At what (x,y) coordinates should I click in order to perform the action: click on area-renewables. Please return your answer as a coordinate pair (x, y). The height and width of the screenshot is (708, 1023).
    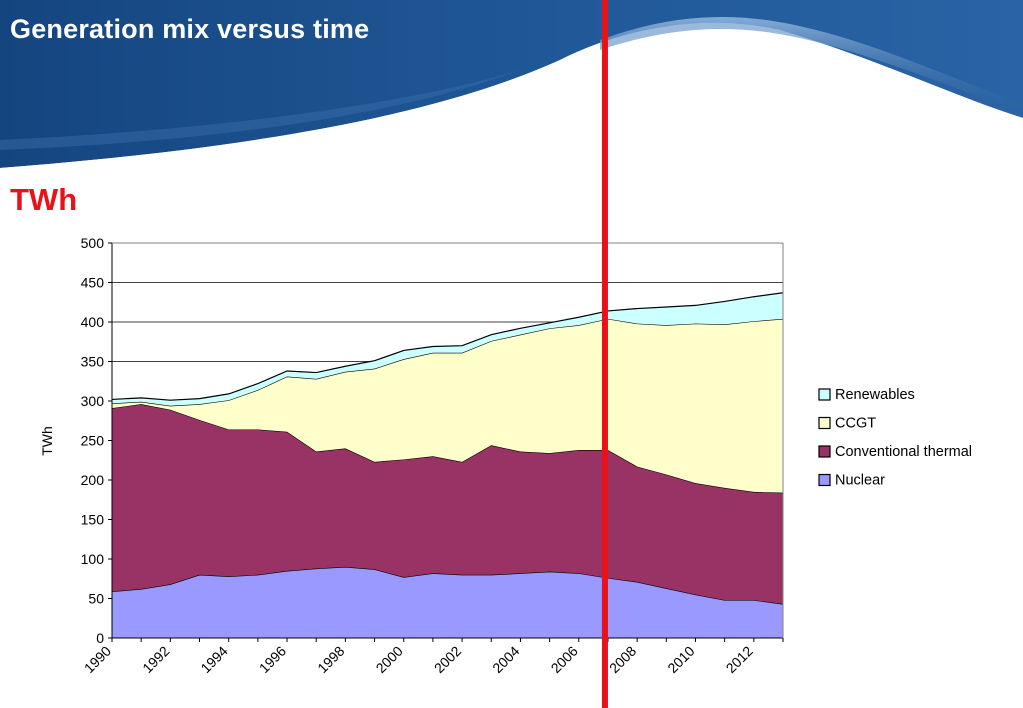
    Looking at the image, I should click on (447, 349).